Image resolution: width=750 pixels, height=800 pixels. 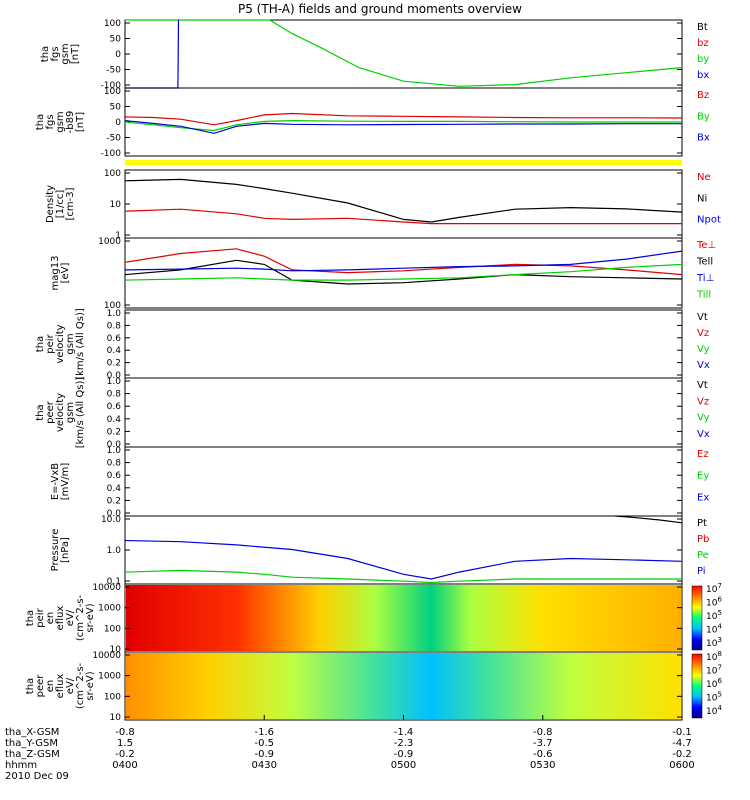 What do you see at coordinates (50, 618) in the screenshot?
I see `y-axis-label-line: en` at bounding box center [50, 618].